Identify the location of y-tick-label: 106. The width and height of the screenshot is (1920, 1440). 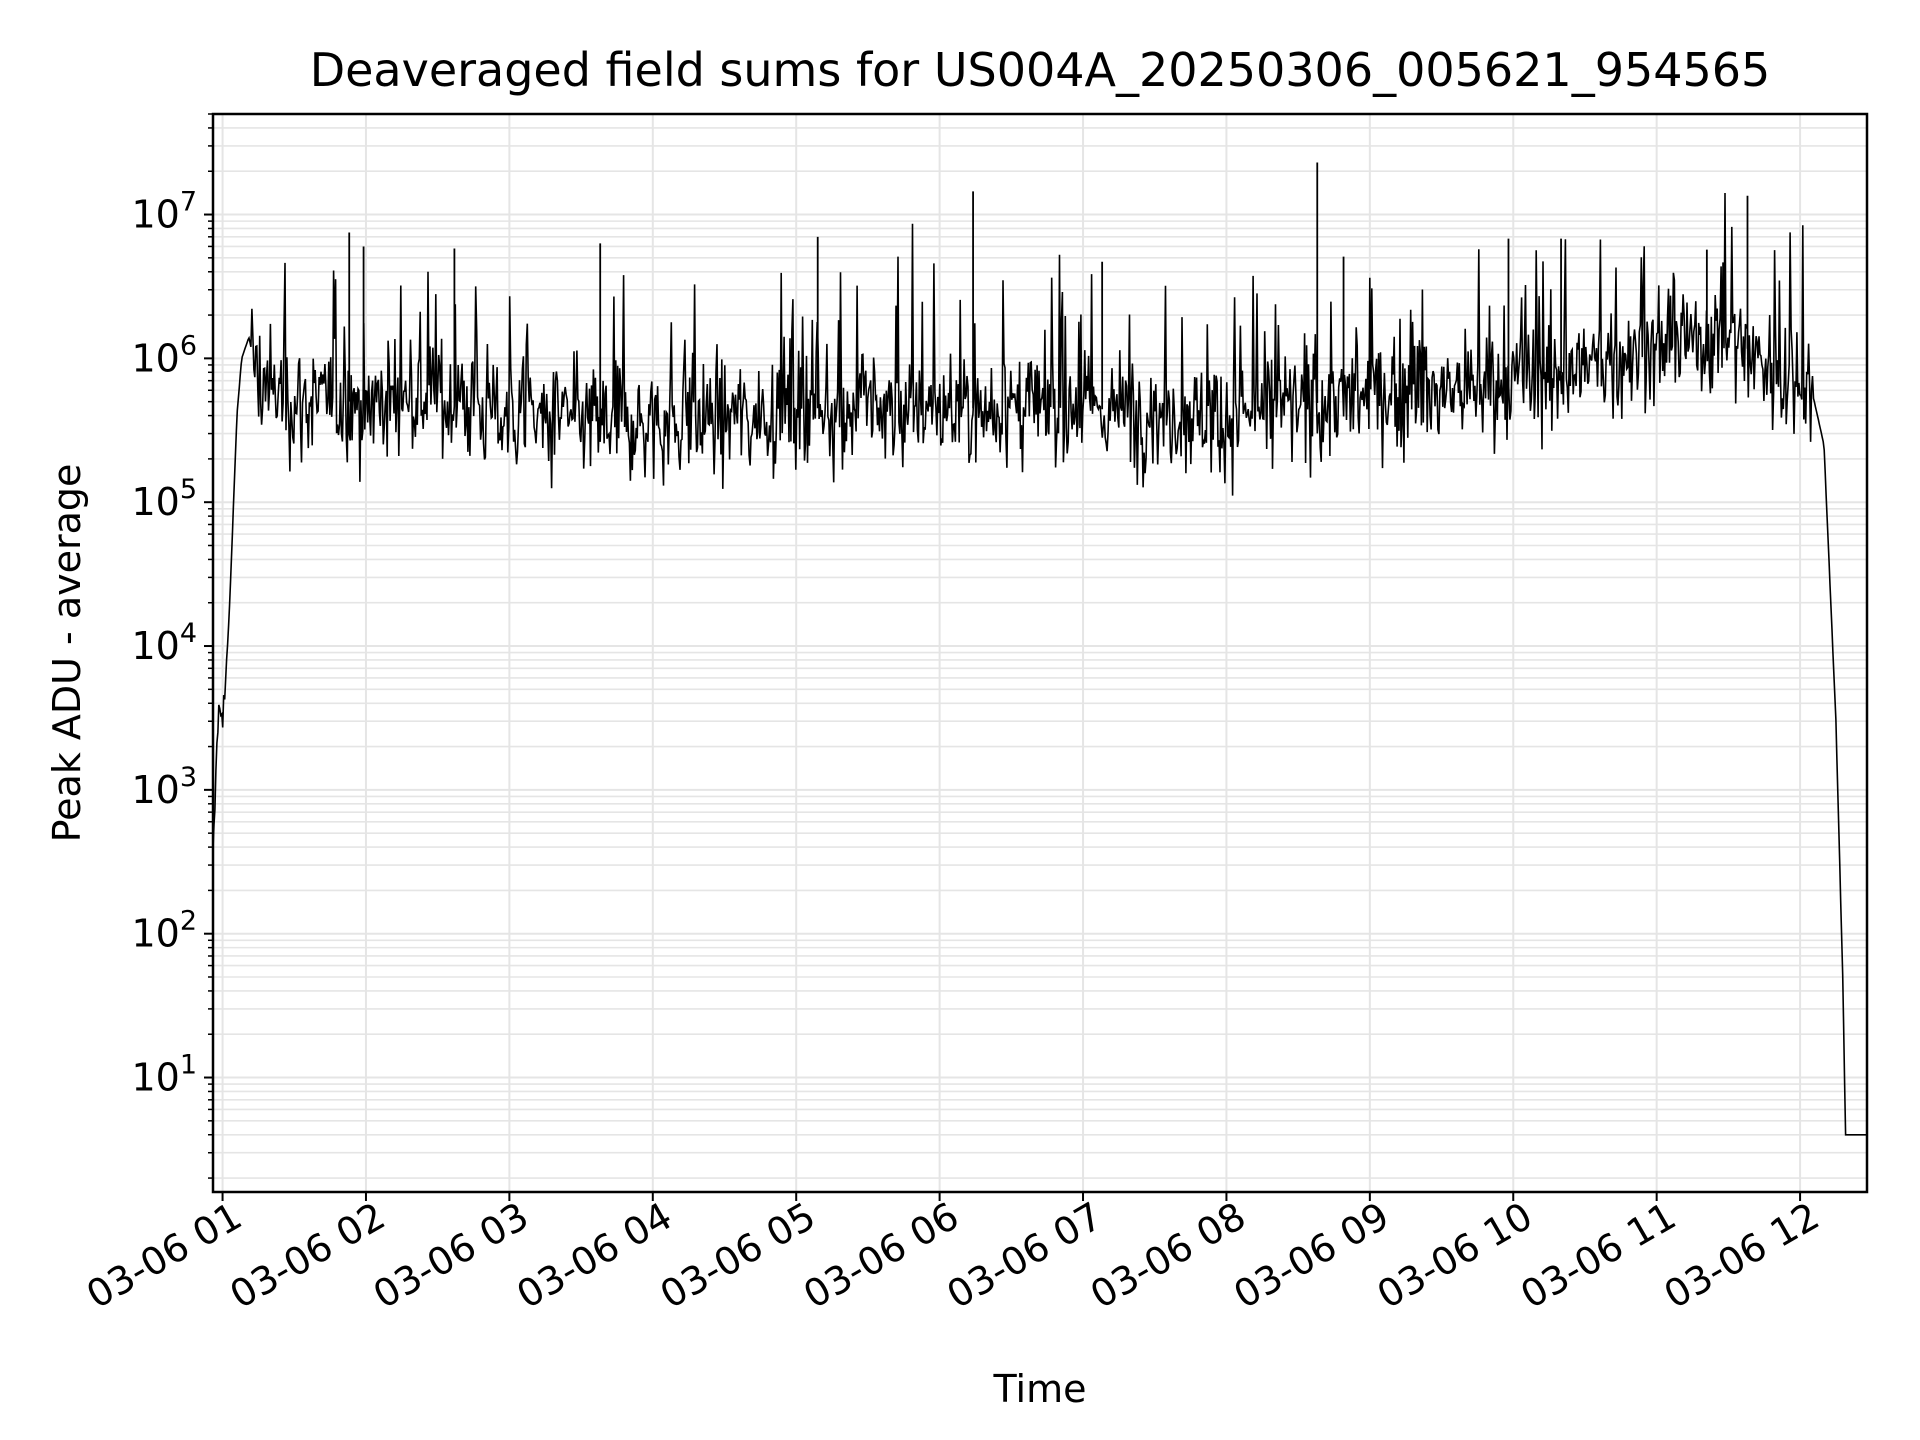
(164, 355).